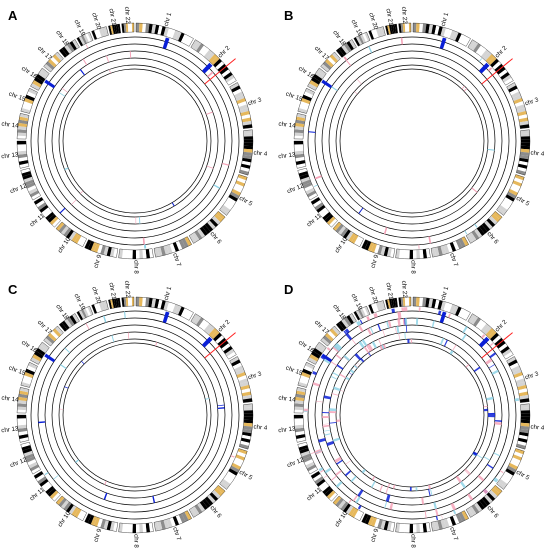 This screenshot has height=552, width=550. What do you see at coordinates (224, 51) in the screenshot?
I see `chromosome-label: chr 2` at bounding box center [224, 51].